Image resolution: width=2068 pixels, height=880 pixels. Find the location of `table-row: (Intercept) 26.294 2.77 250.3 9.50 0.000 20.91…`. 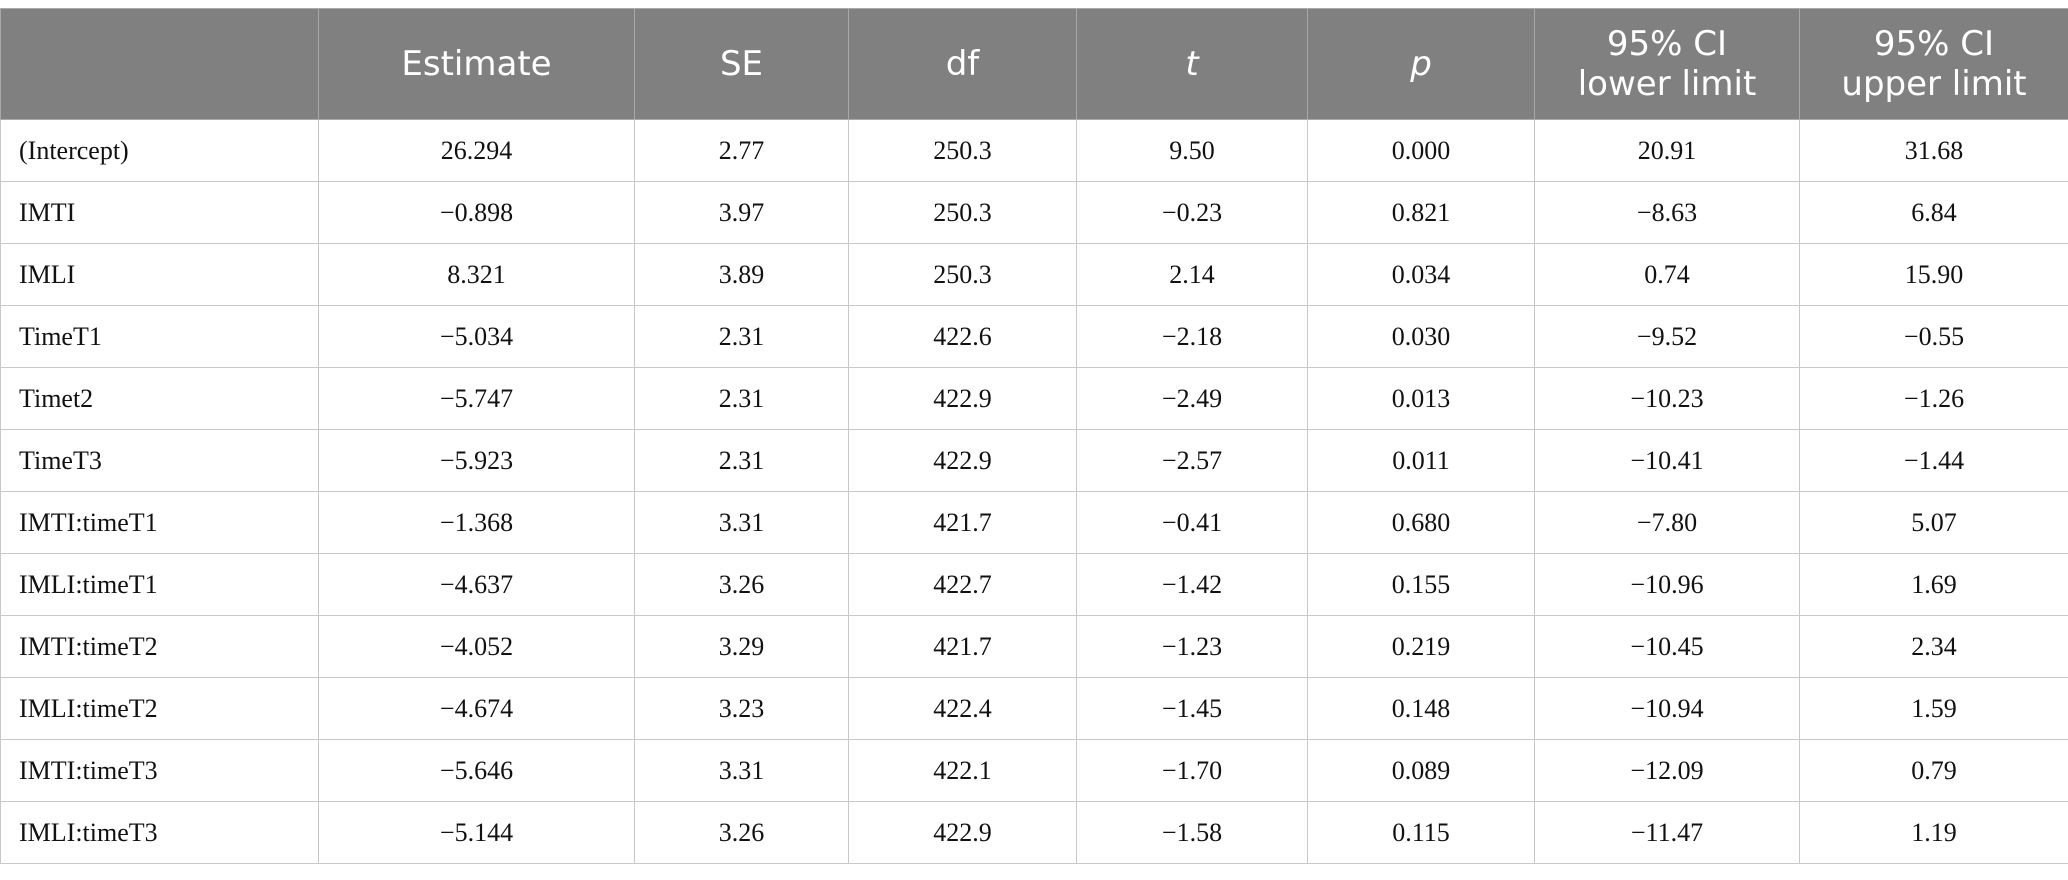

table-row: (Intercept) 26.294 2.77 250.3 9.50 0.000 20.91… is located at coordinates (1034, 150).